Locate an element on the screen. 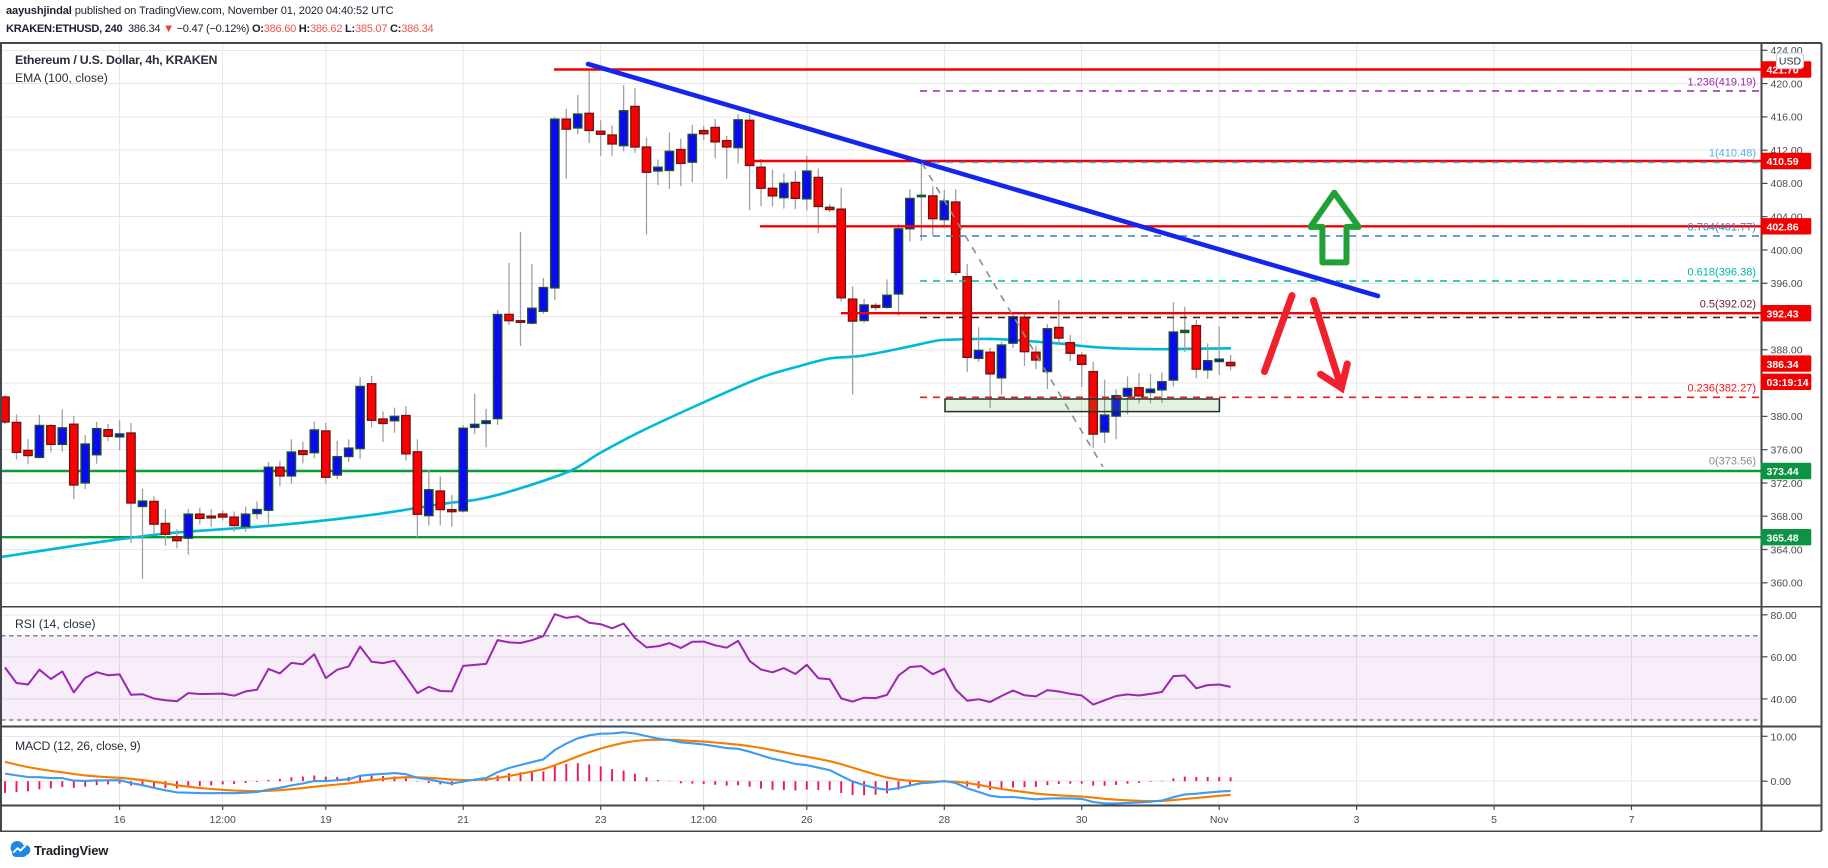  svg-text: 368.00 is located at coordinates (1787, 517).